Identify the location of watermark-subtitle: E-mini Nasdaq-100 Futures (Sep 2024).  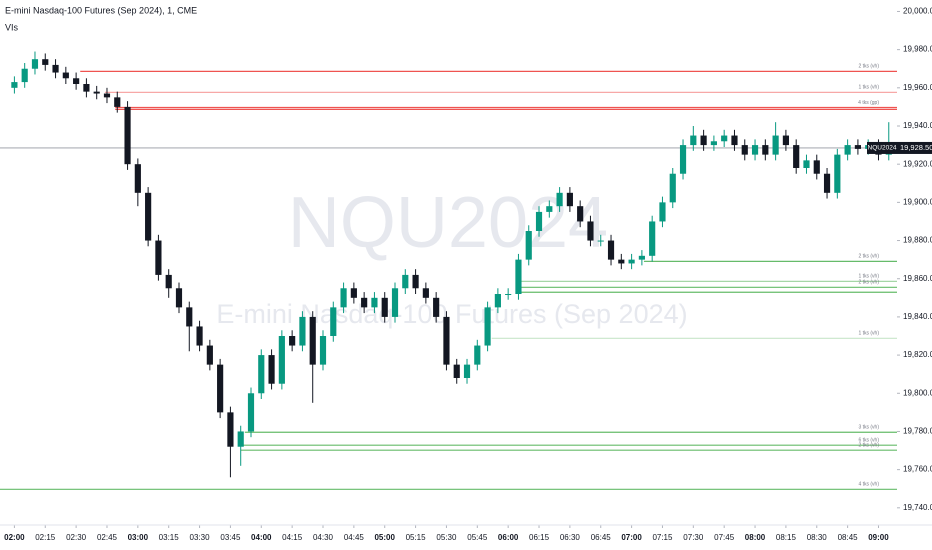
(451, 314).